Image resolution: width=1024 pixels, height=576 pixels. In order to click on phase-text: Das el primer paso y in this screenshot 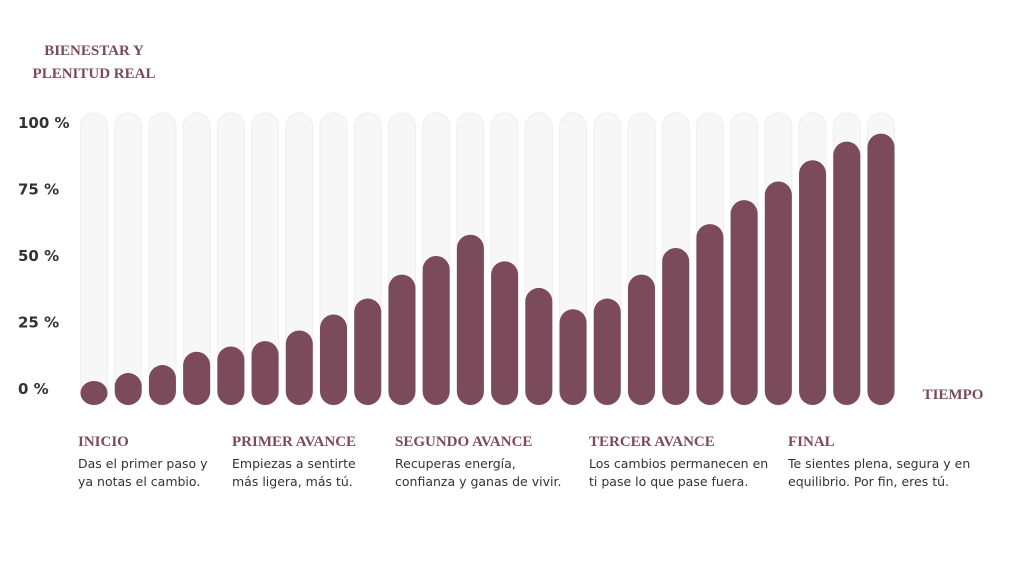, I will do `click(143, 463)`.